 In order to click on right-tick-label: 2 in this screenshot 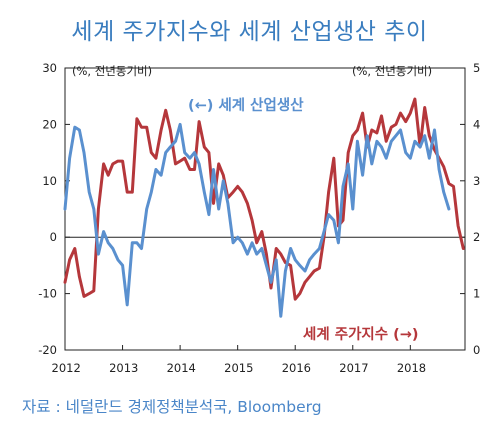, I will do `click(476, 237)`.